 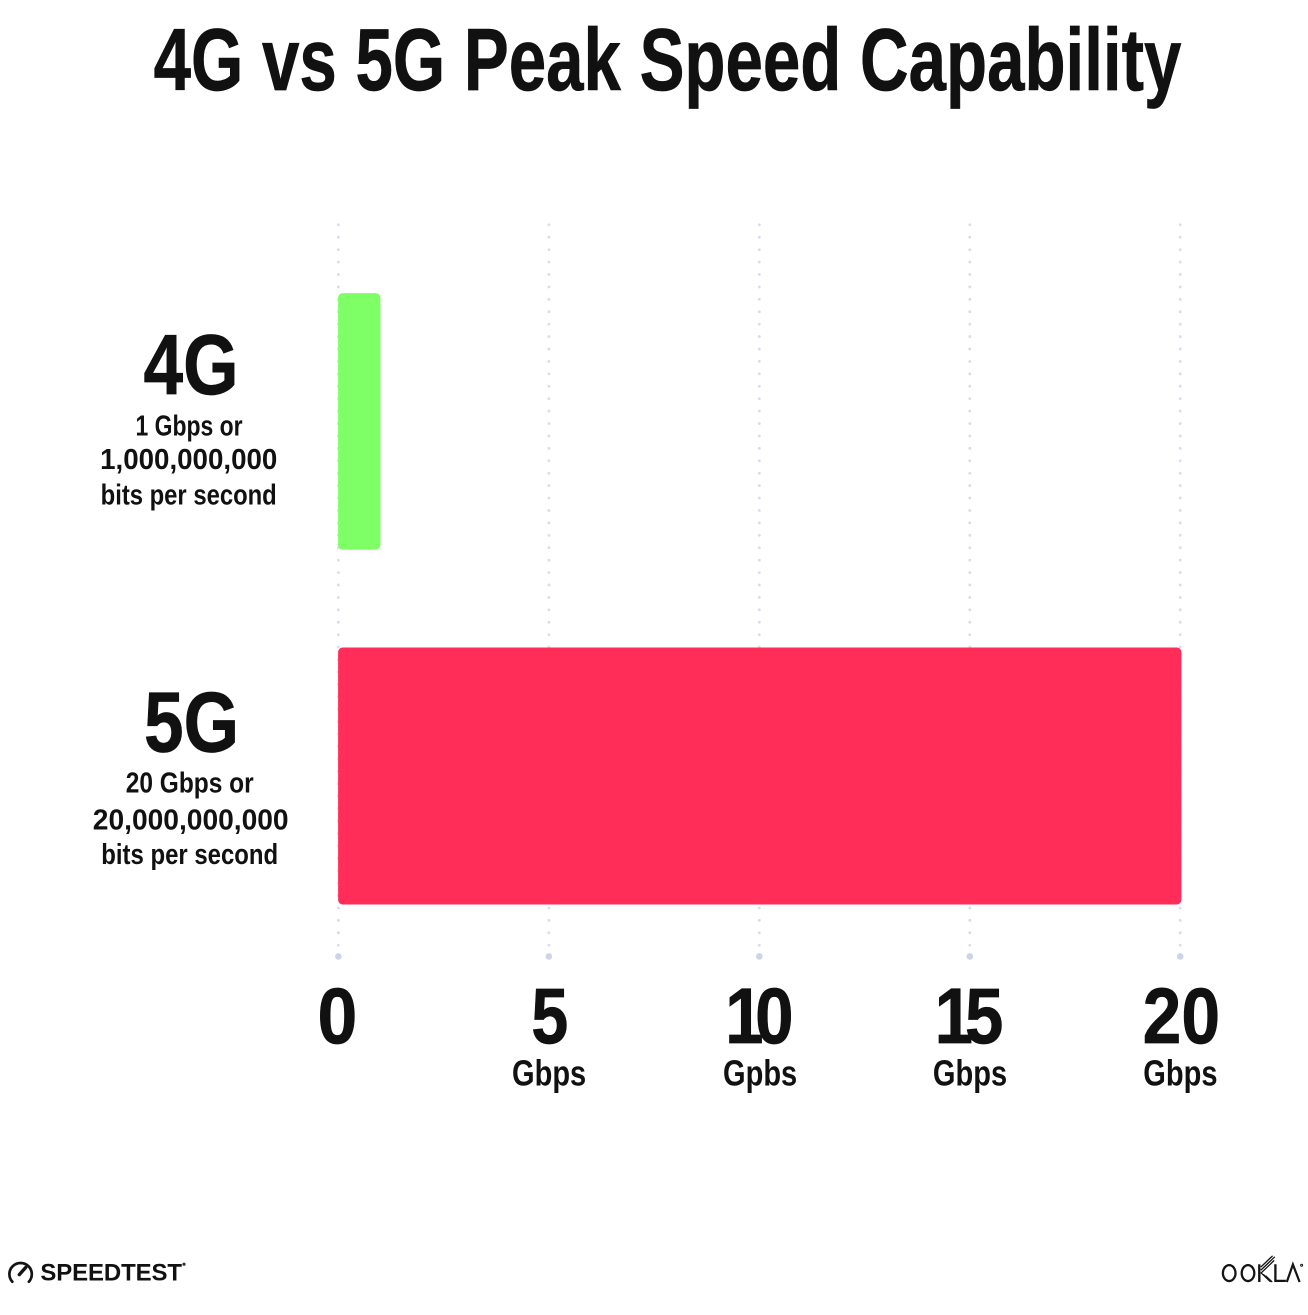 I want to click on svg-text: 5G, so click(x=191, y=722).